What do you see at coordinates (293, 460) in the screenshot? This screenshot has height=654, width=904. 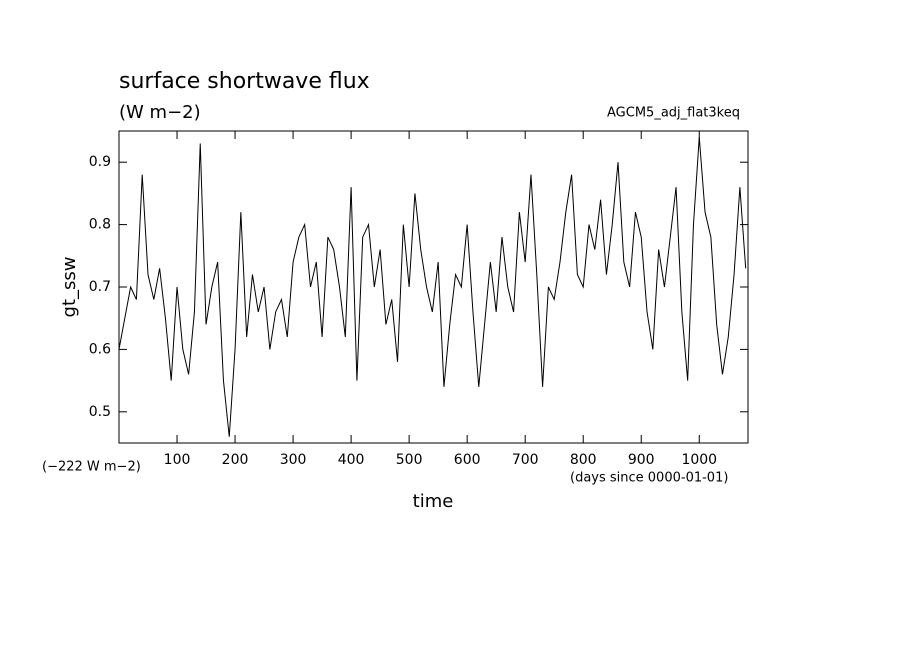 I see `x-tick-label: 300` at bounding box center [293, 460].